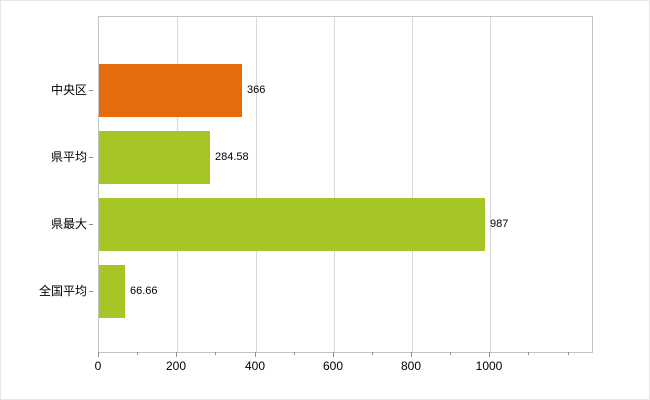 Image resolution: width=650 pixels, height=400 pixels. I want to click on y-axis-category-label: 中央区, so click(68, 90).